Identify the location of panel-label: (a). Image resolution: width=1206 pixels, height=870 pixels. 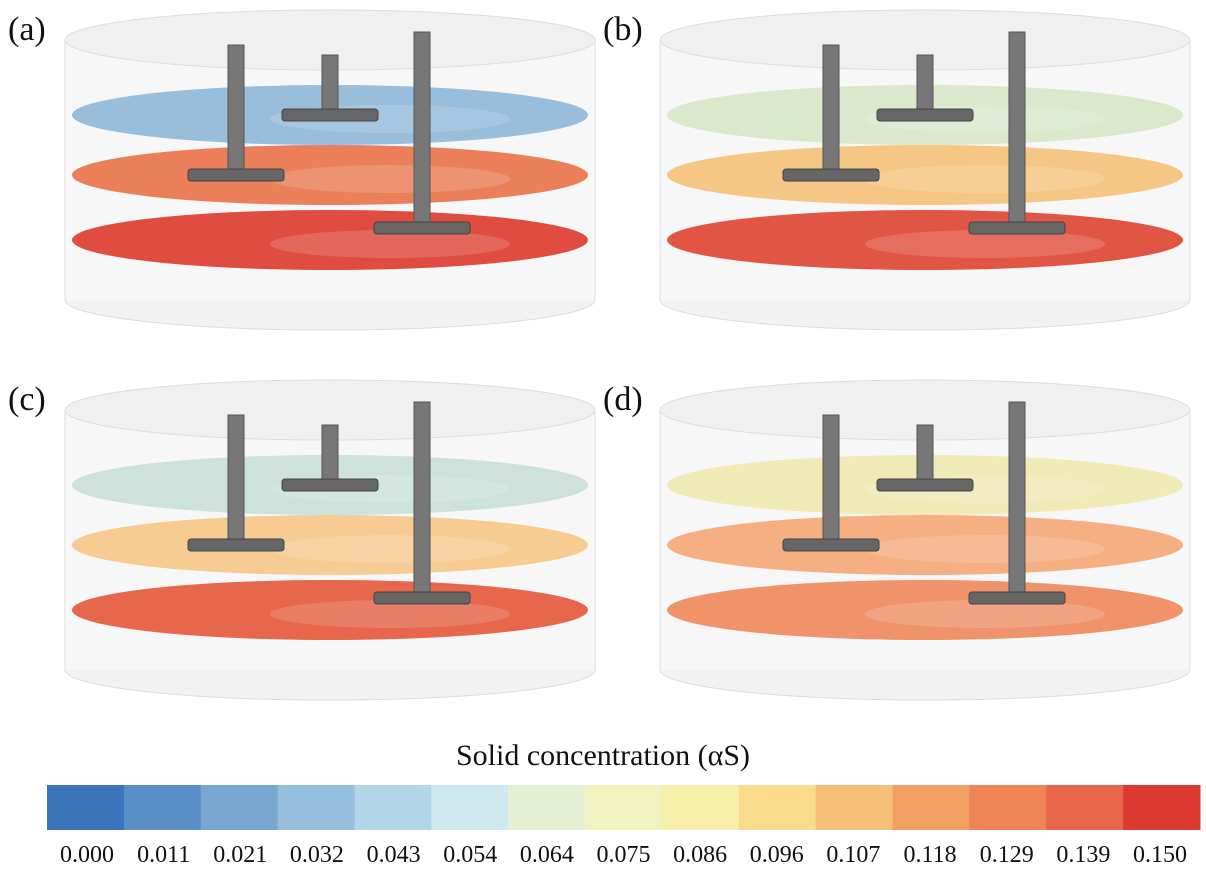
(27, 29).